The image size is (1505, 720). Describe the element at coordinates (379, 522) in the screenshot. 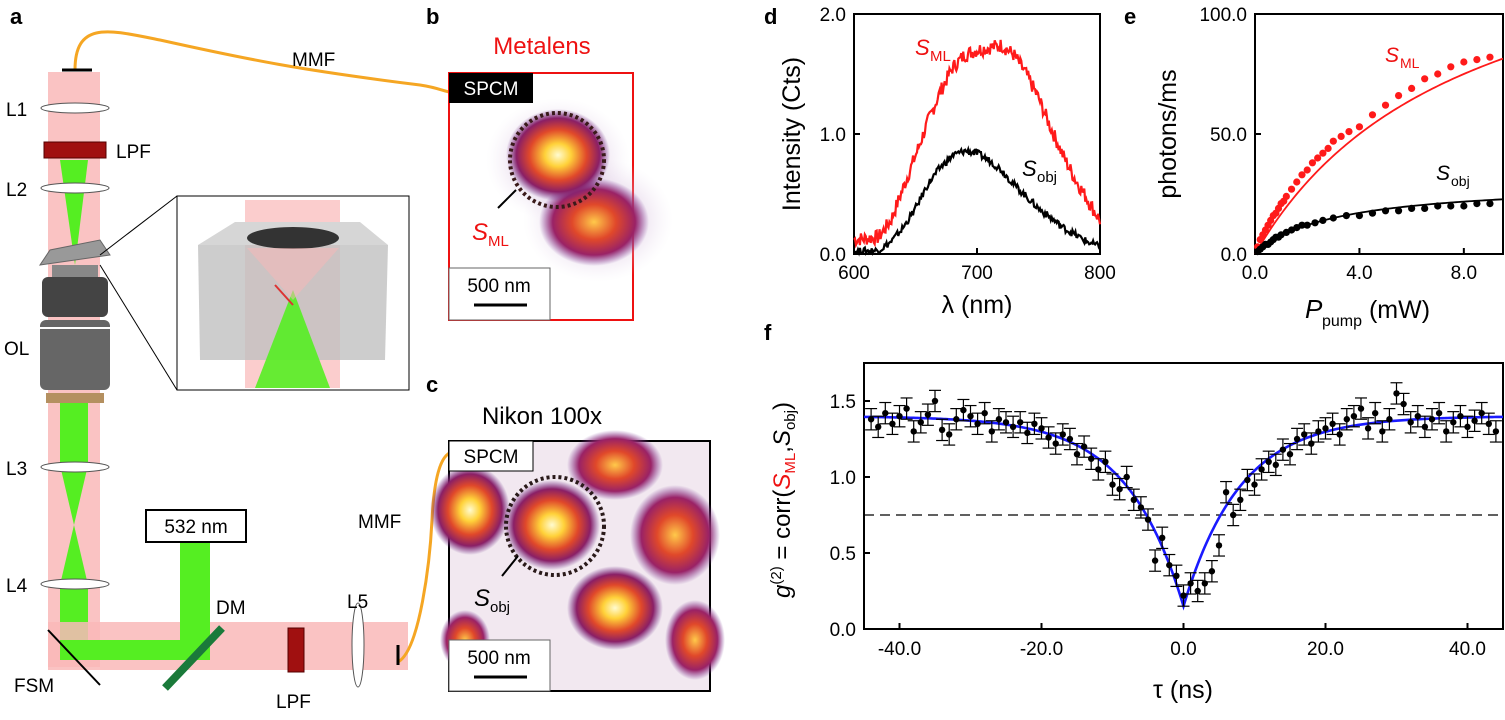

I see `label-mmf-bottom: MMF` at that location.